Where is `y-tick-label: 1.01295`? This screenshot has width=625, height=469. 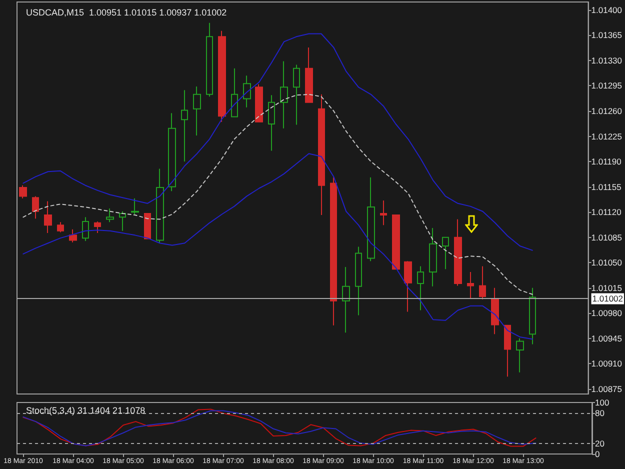
y-tick-label: 1.01295 is located at coordinates (606, 85).